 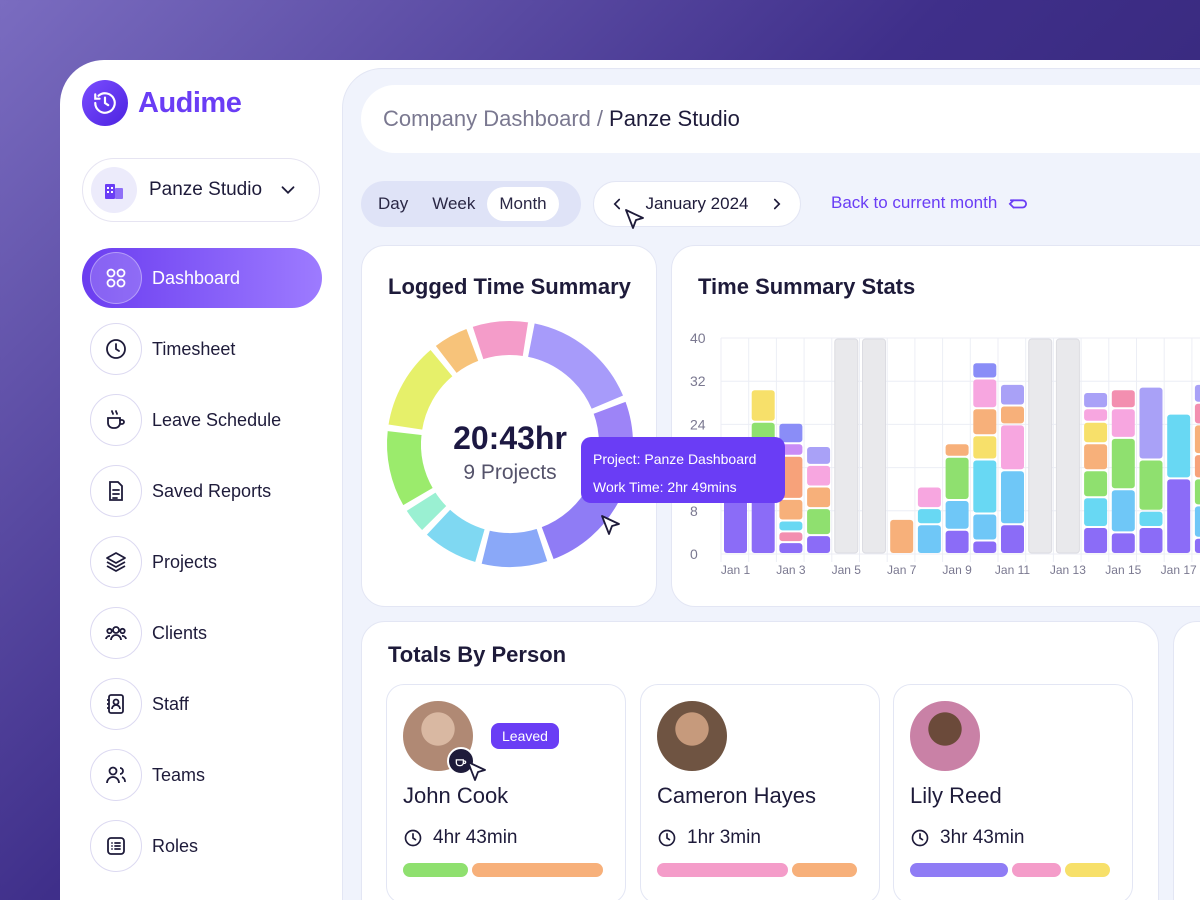 What do you see at coordinates (190, 102) in the screenshot?
I see `brand-name: Audime` at bounding box center [190, 102].